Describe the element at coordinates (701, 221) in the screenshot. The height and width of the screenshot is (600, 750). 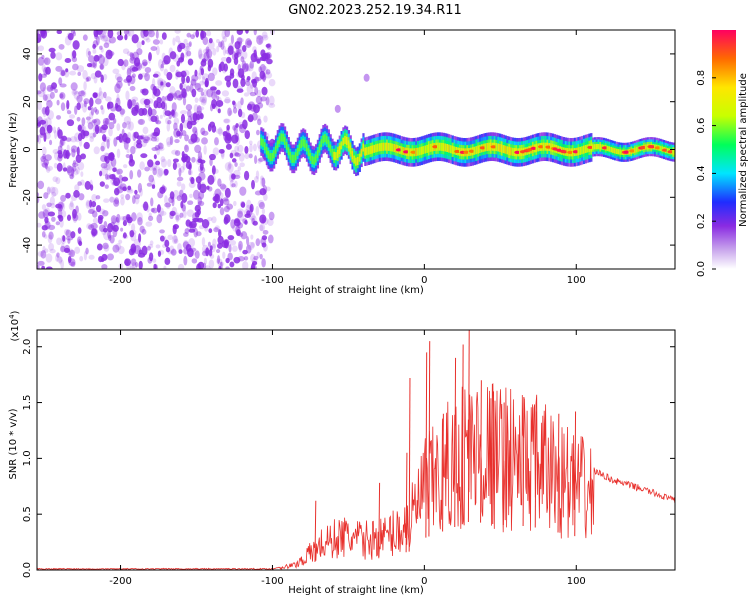
I see `colorbar-tick-label: 0.2` at that location.